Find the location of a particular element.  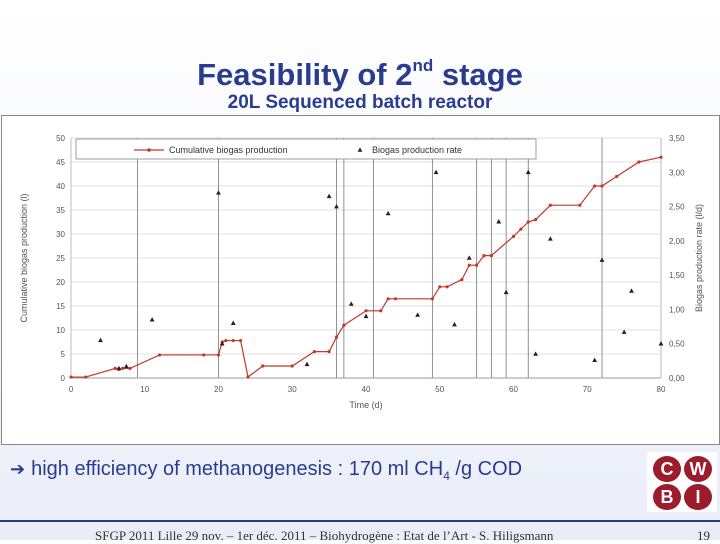

cwbi-logo: C W B I is located at coordinates (682, 482).